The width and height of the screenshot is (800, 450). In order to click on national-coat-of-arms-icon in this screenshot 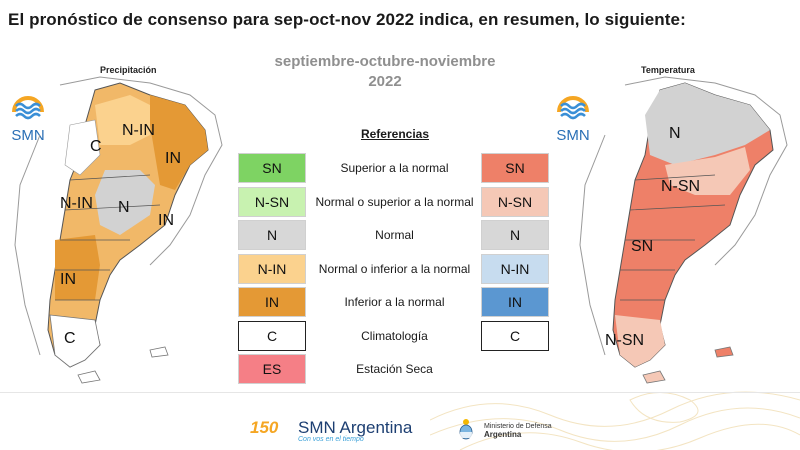, I will do `click(466, 429)`.